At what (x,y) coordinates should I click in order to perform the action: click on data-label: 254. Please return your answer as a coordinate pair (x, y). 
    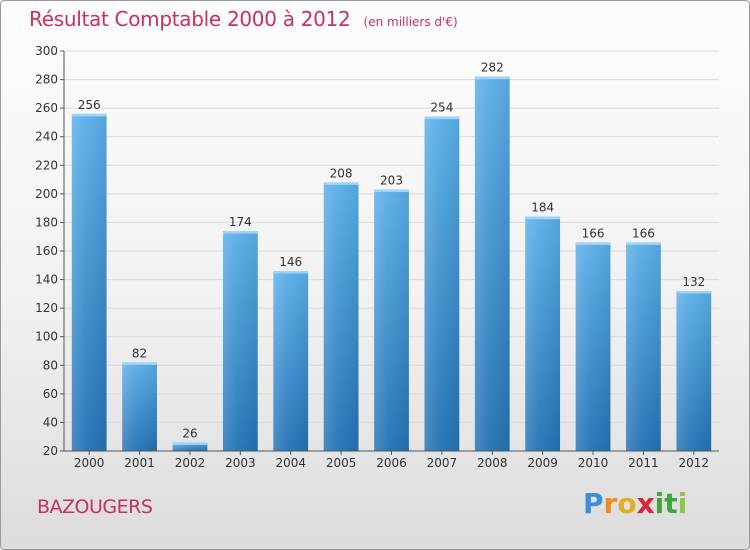
    Looking at the image, I should click on (441, 108).